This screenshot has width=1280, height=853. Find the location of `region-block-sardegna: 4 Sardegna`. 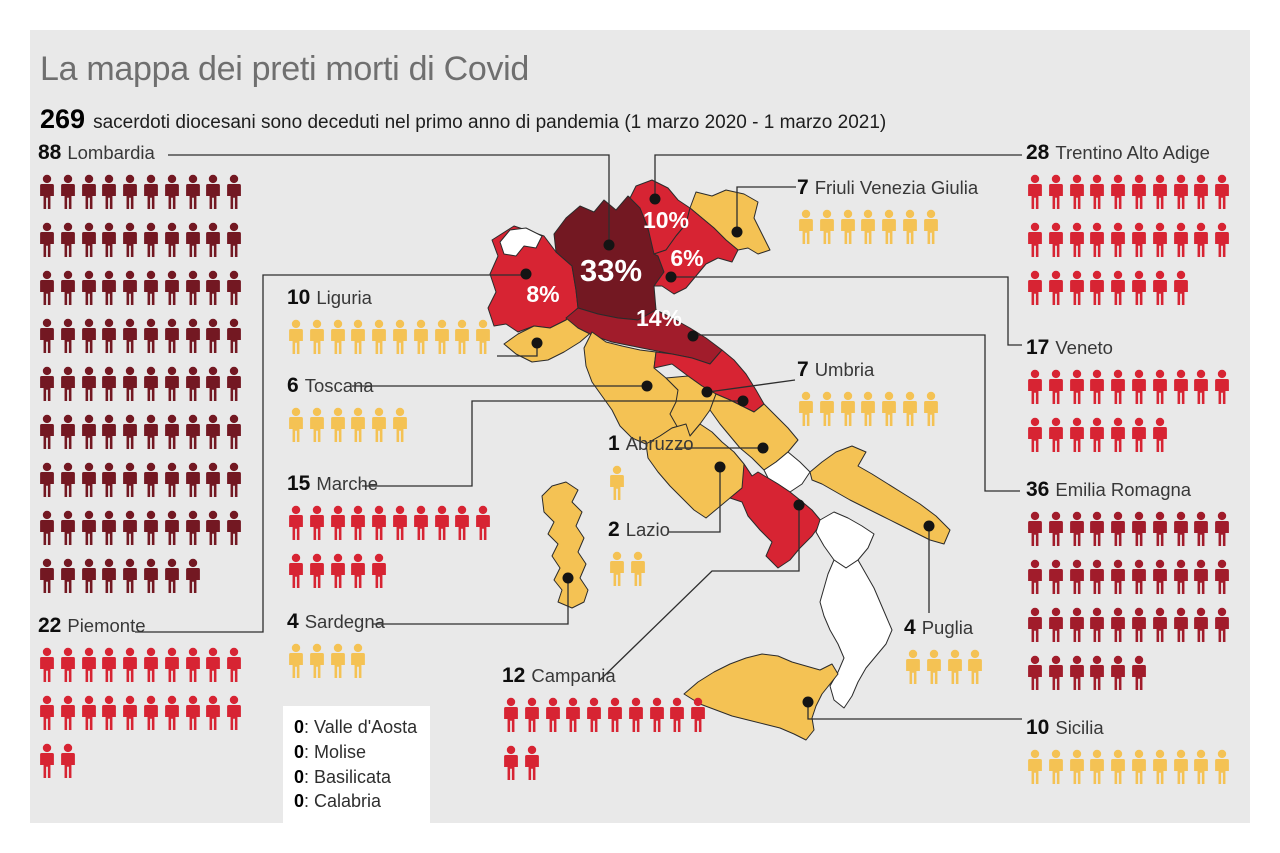

region-block-sardegna: 4 Sardegna is located at coordinates (336, 646).